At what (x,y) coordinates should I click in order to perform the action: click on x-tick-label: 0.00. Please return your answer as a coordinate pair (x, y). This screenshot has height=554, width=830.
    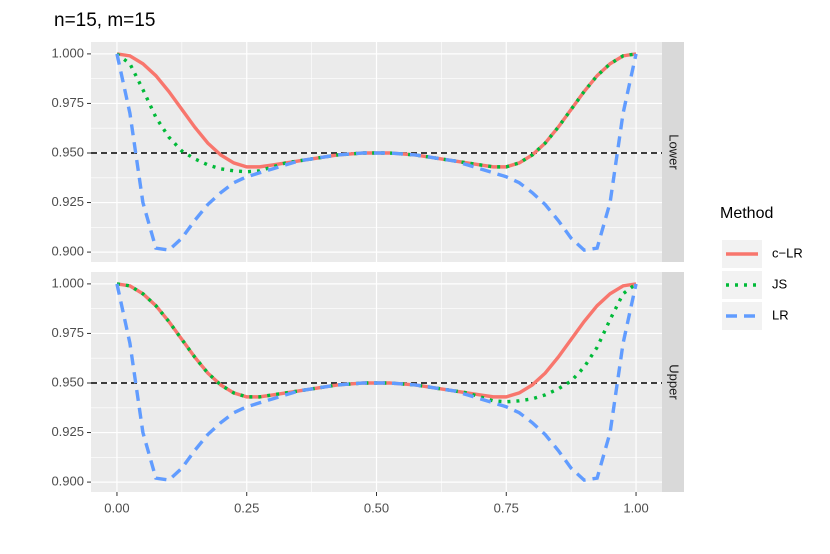
    Looking at the image, I should click on (116, 507).